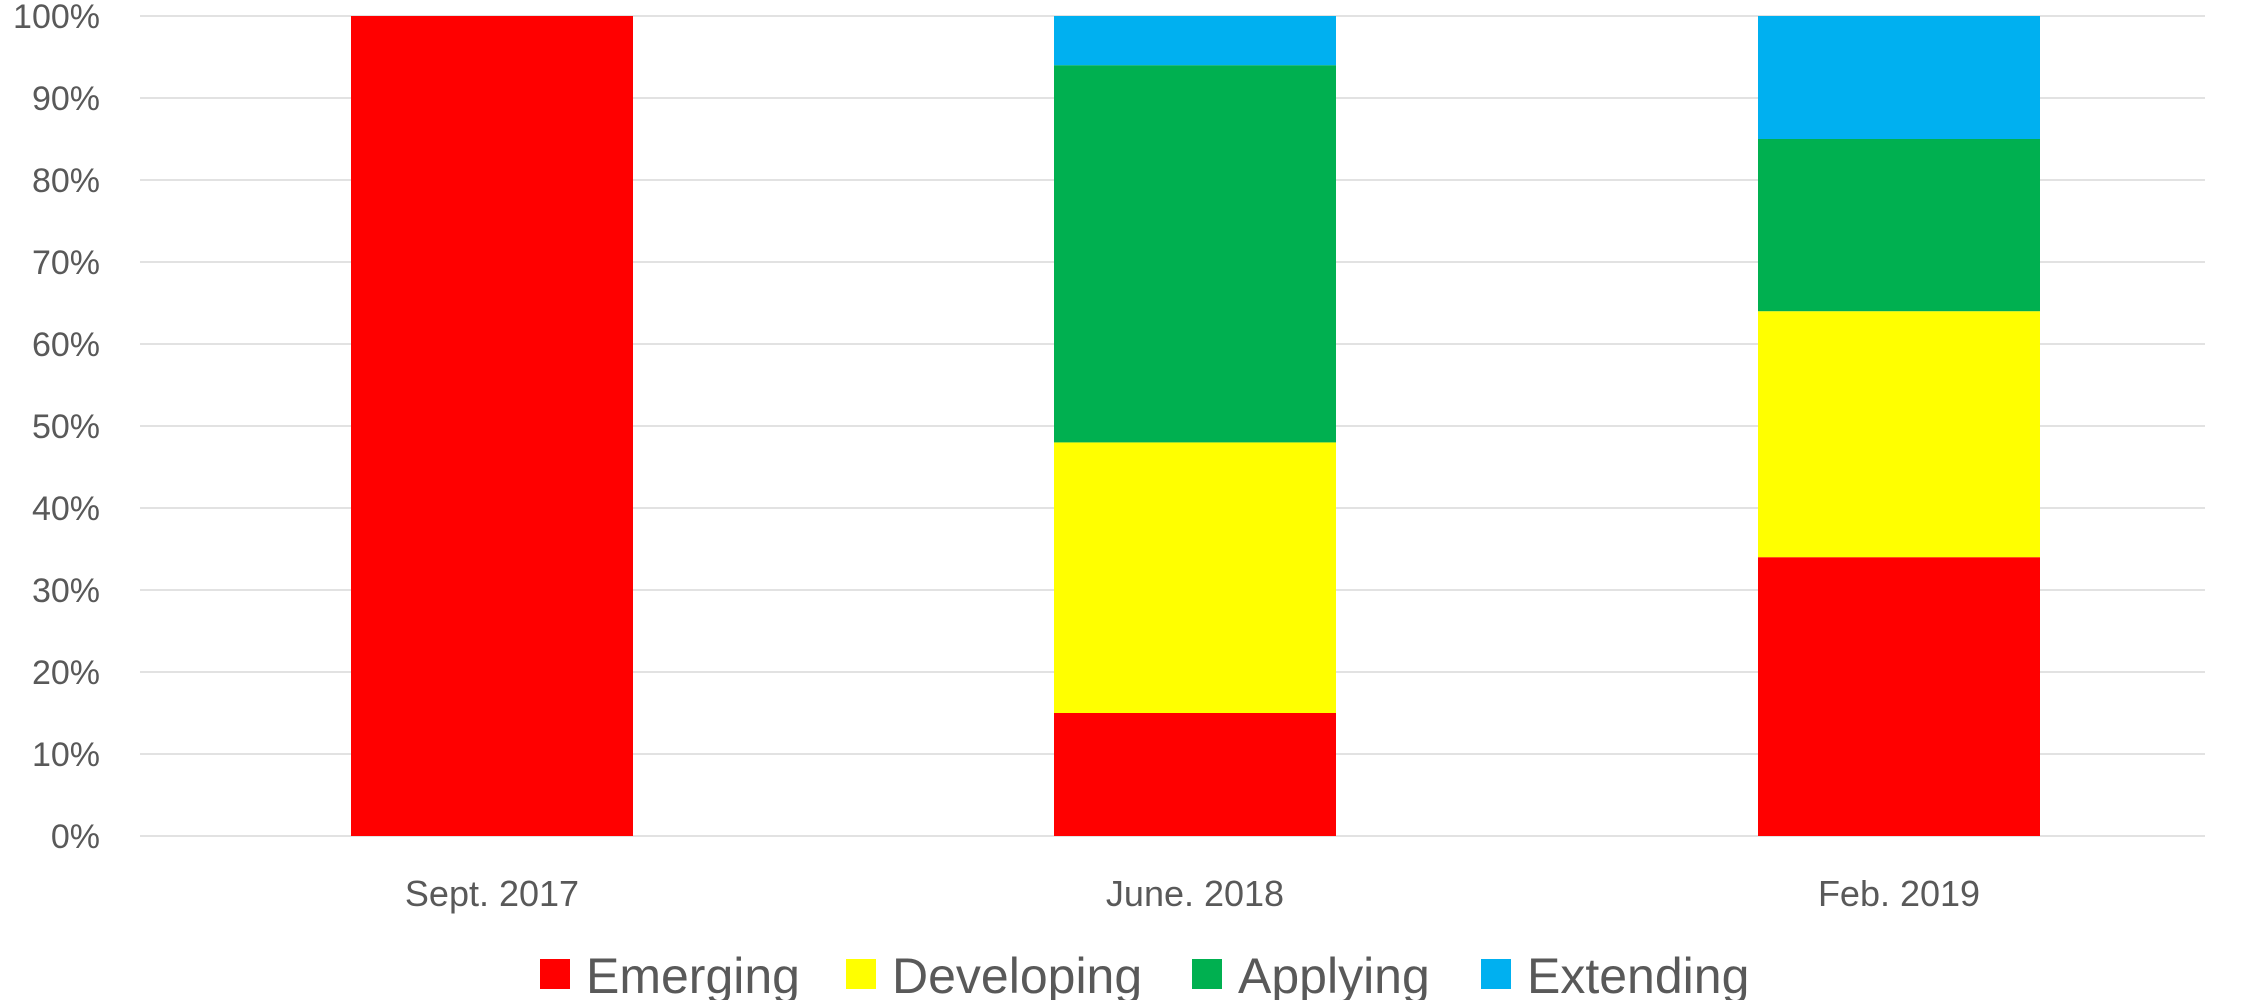 The image size is (2247, 1005). What do you see at coordinates (66, 509) in the screenshot?
I see `y-tick-label: 40%` at bounding box center [66, 509].